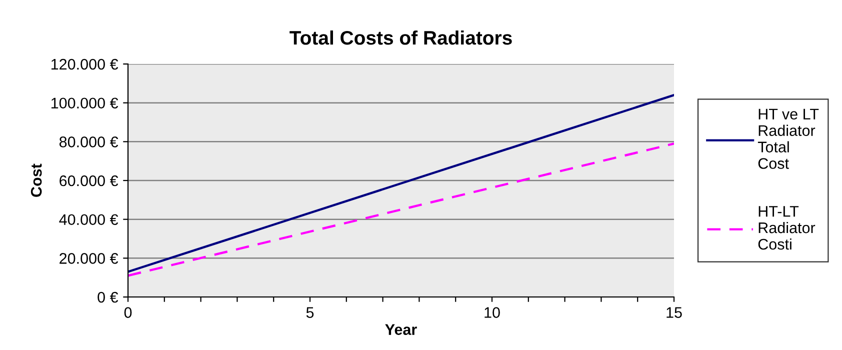 Image resolution: width=842 pixels, height=350 pixels. What do you see at coordinates (310, 312) in the screenshot?
I see `x-tick-label: 5` at bounding box center [310, 312].